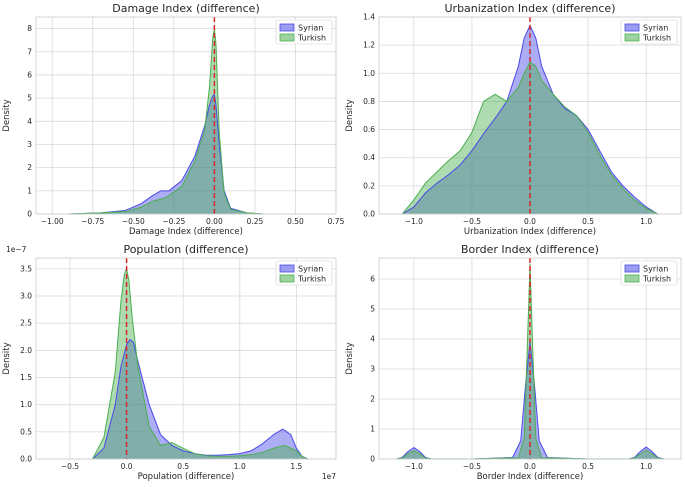 This screenshot has height=487, width=685. What do you see at coordinates (186, 477) in the screenshot?
I see `x-axis-label: Population (difference)` at bounding box center [186, 477].